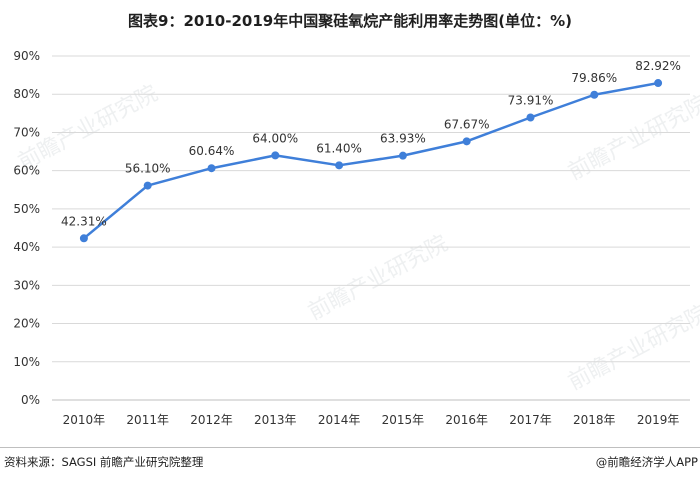 The height and width of the screenshot is (479, 700). I want to click on data-label: 79.86%, so click(594, 78).